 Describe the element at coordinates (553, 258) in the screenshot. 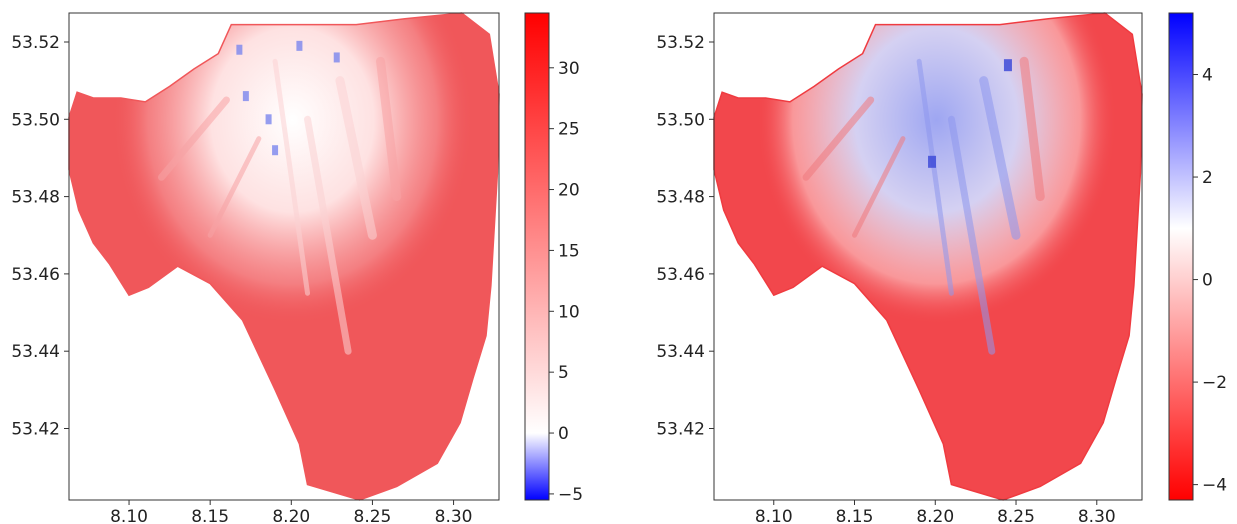

I see `left-colorbar: −5 0 5 10 15 20 25 30` at that location.